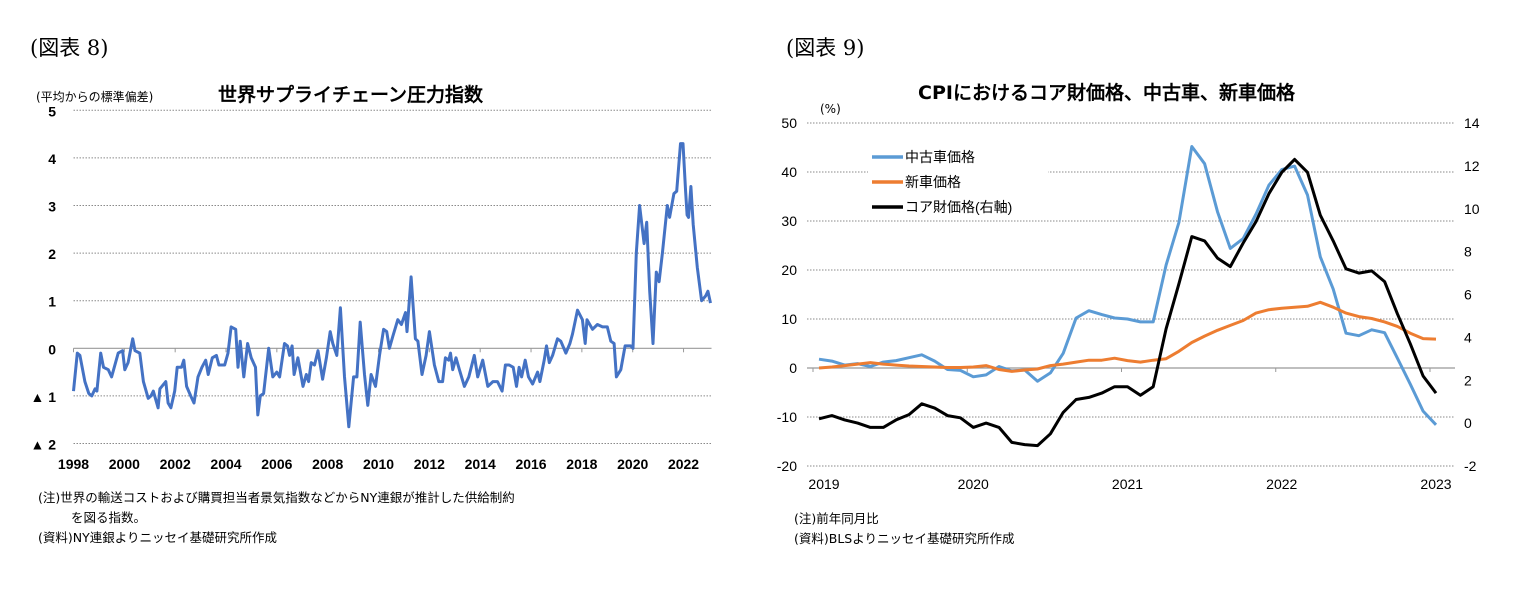  I want to click on x-tick-label: 2023, so click(1435, 484).